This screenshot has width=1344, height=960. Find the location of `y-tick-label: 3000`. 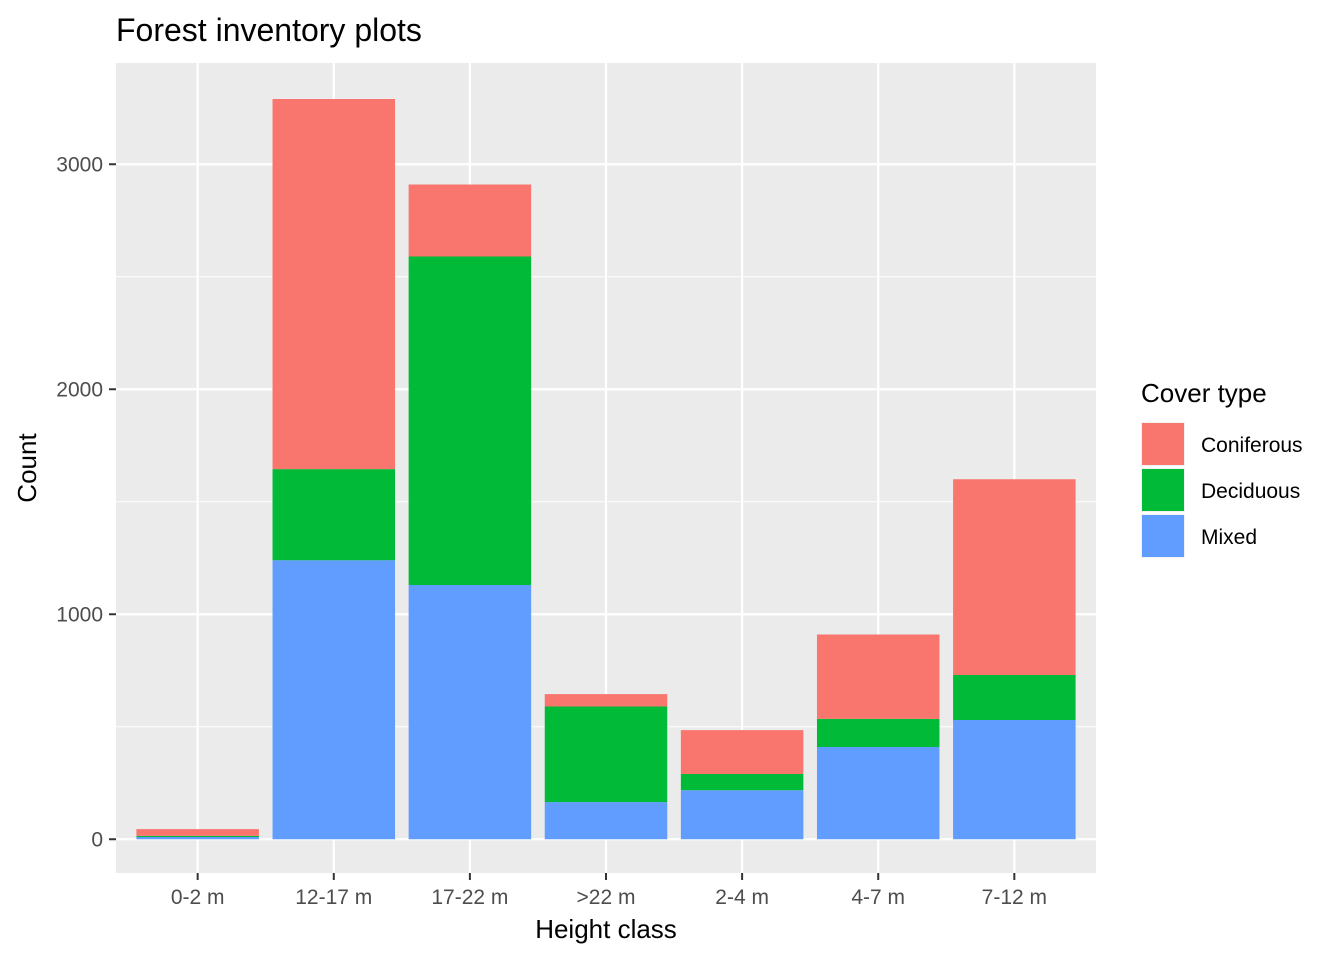

y-tick-label: 3000 is located at coordinates (79, 164).